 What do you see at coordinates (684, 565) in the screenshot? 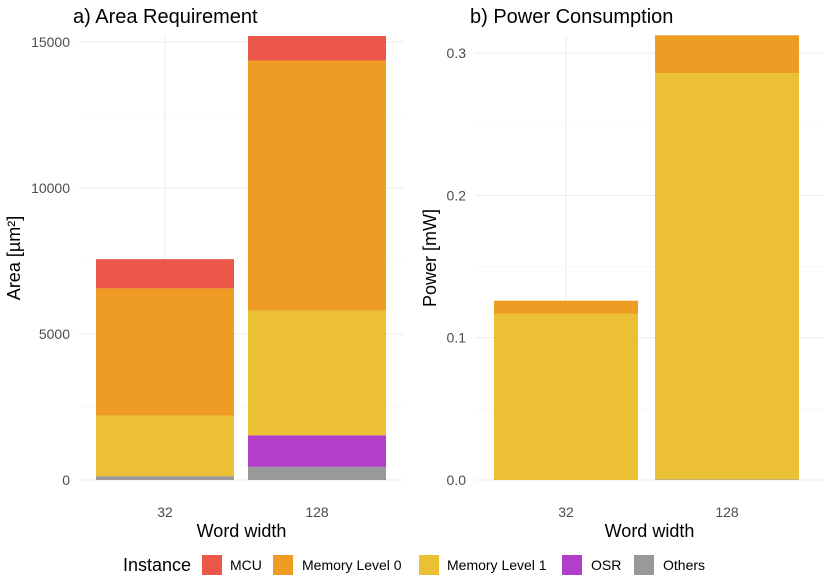
I see `legend-label: Others` at bounding box center [684, 565].